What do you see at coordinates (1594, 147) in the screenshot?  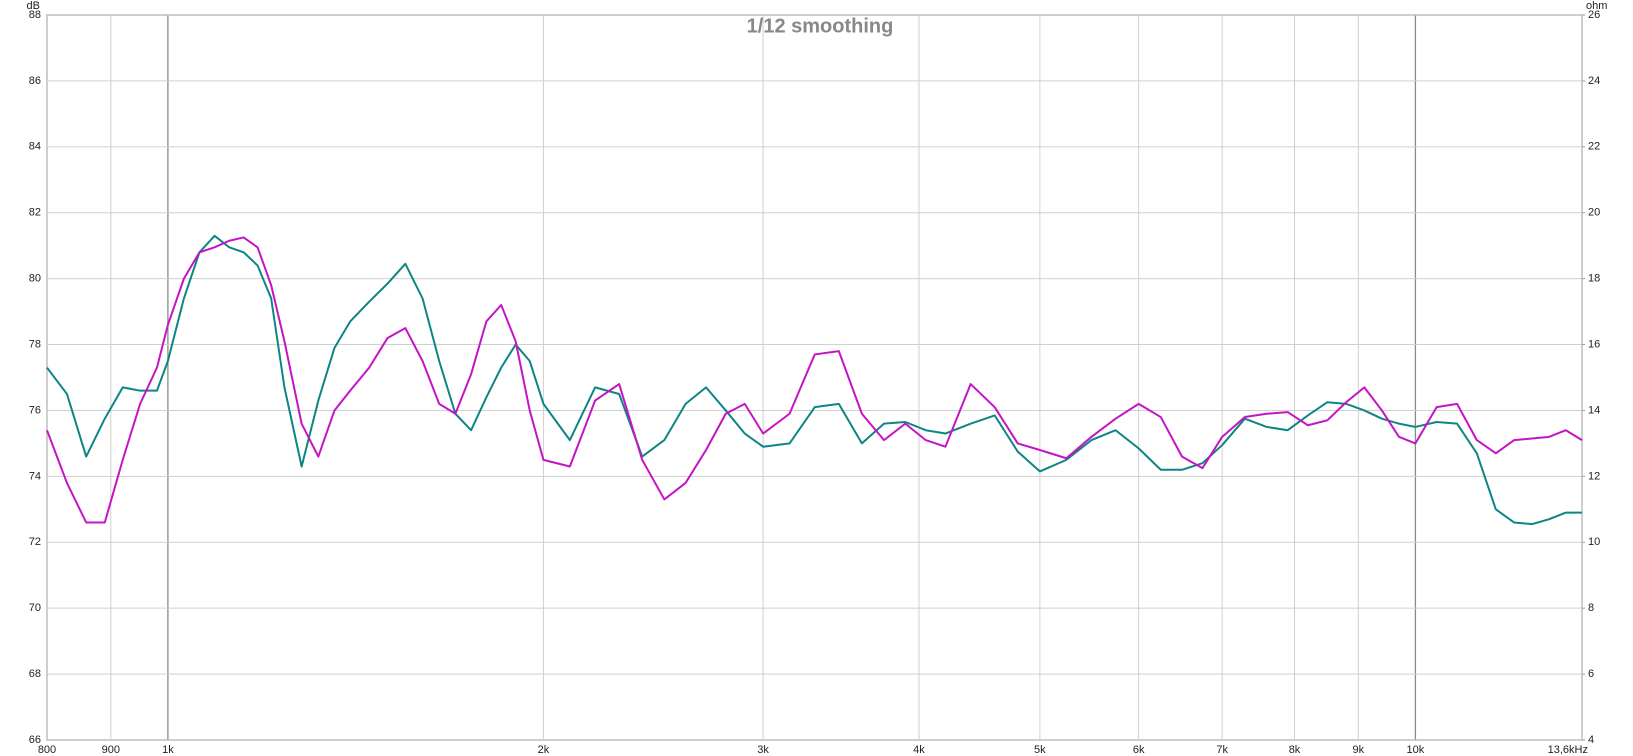 I see `y2-tick-label: 22` at bounding box center [1594, 147].